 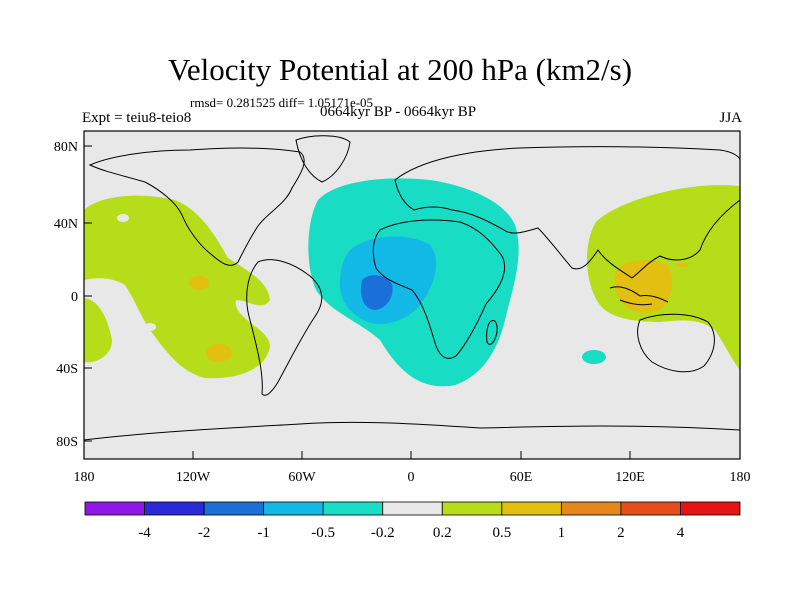 What do you see at coordinates (730, 118) in the screenshot?
I see `season-label: JJA` at bounding box center [730, 118].